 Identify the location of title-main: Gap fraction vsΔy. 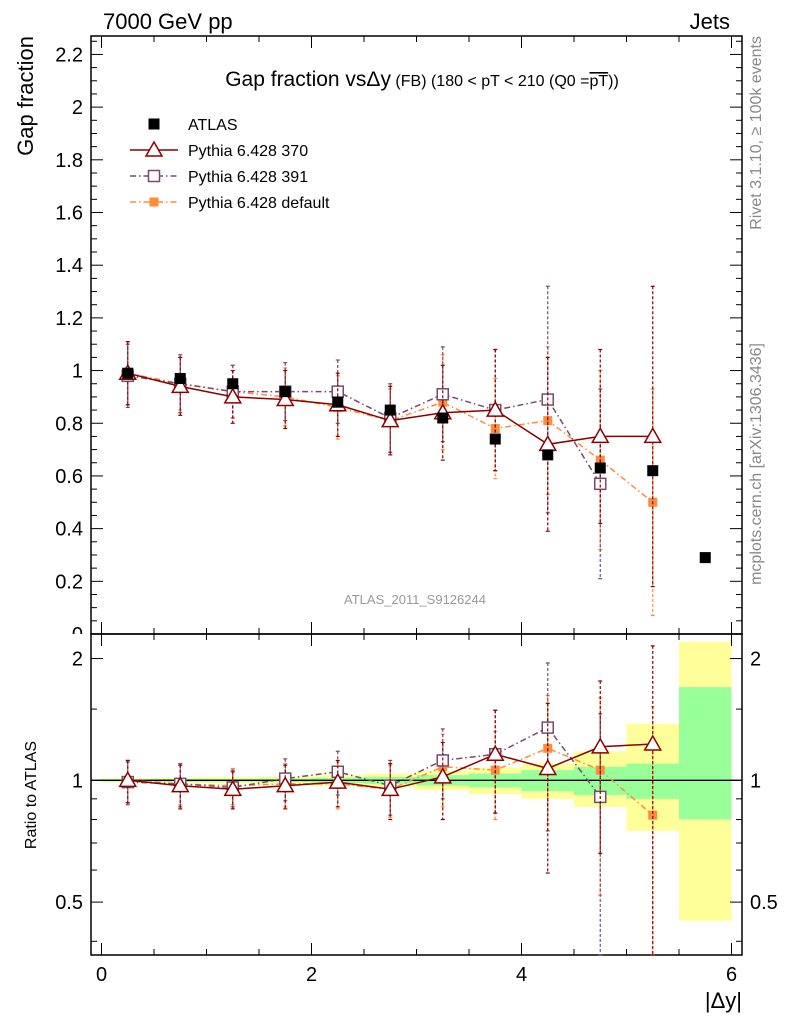
(308, 79).